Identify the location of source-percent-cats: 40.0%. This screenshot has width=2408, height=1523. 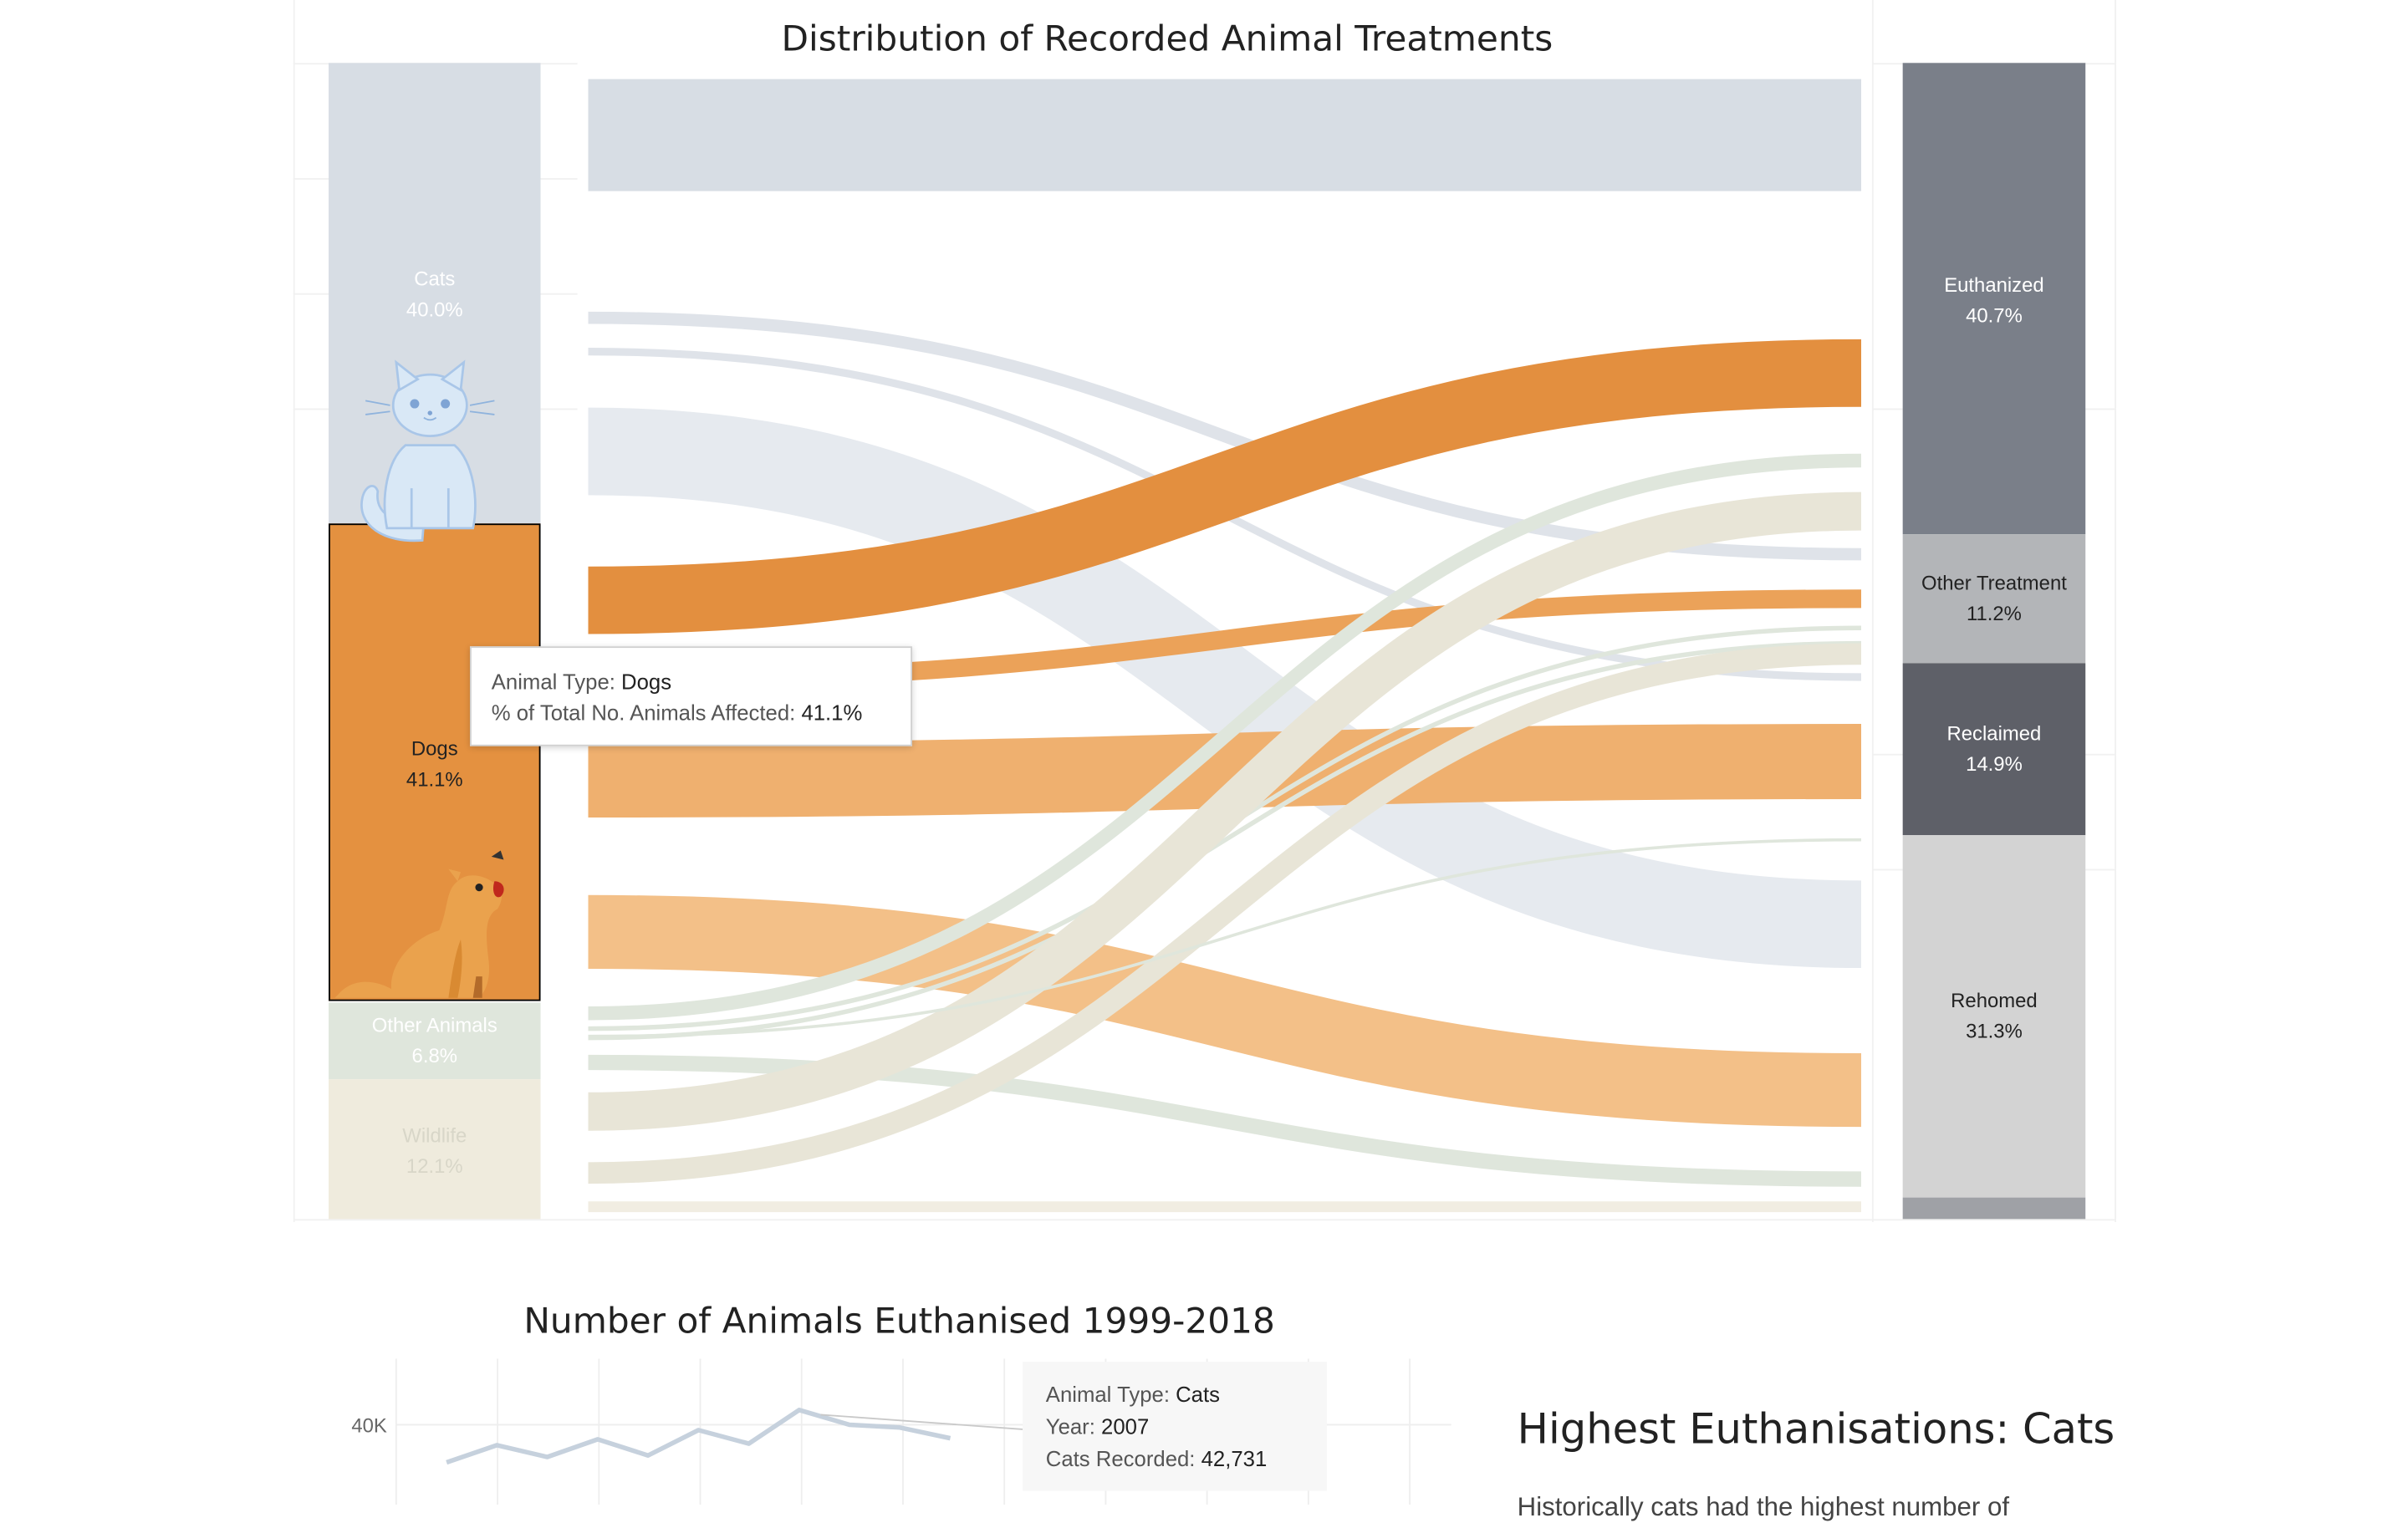
(435, 310).